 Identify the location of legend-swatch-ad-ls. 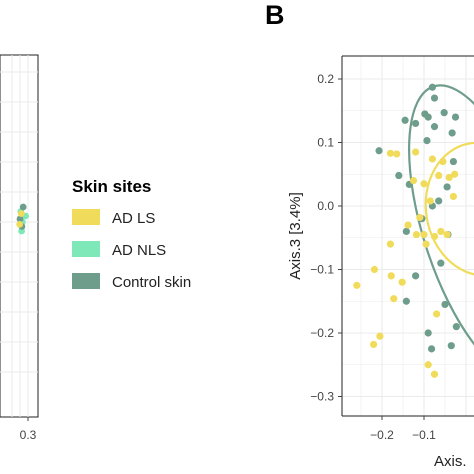
(86, 217).